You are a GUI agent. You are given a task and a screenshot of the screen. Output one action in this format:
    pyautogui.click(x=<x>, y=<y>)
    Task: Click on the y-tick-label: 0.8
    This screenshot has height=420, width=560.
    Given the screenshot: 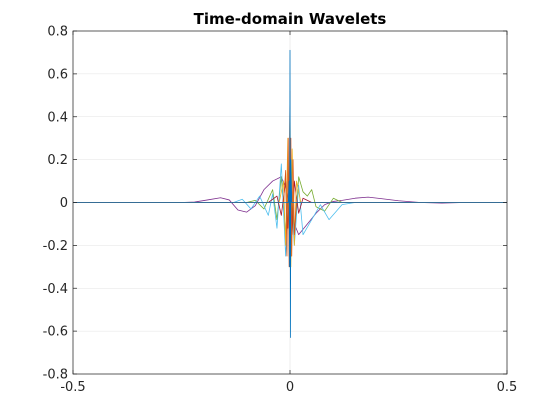 What is the action you would take?
    pyautogui.click(x=57, y=32)
    